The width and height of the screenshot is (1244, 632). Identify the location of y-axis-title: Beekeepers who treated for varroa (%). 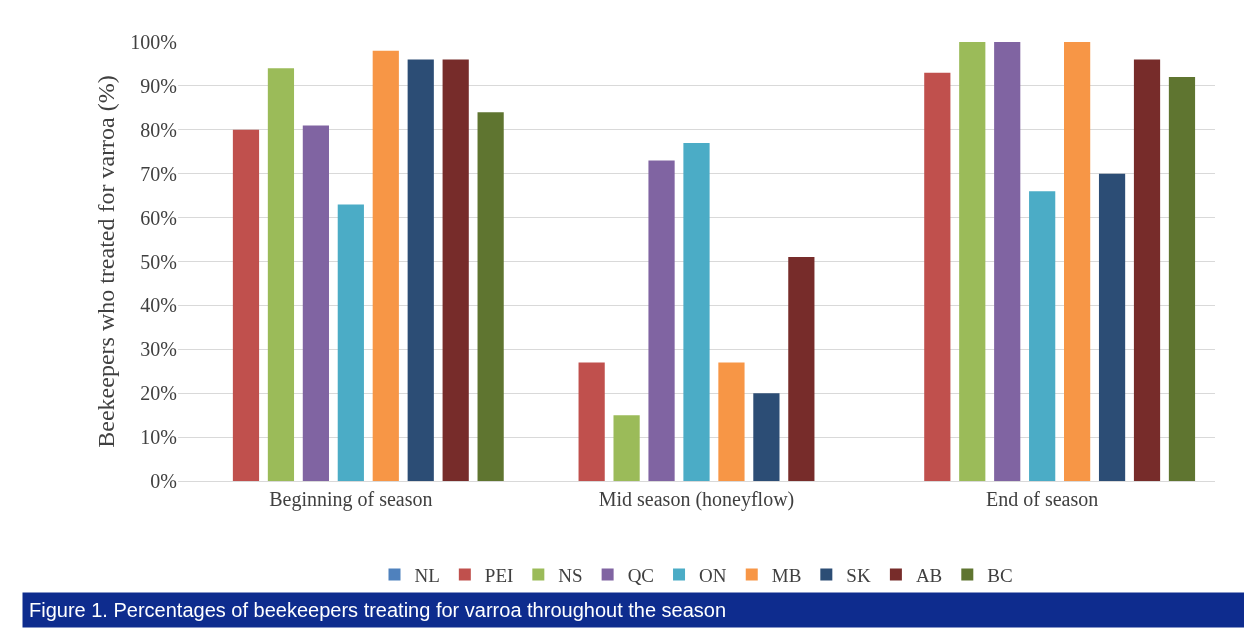
(106, 261).